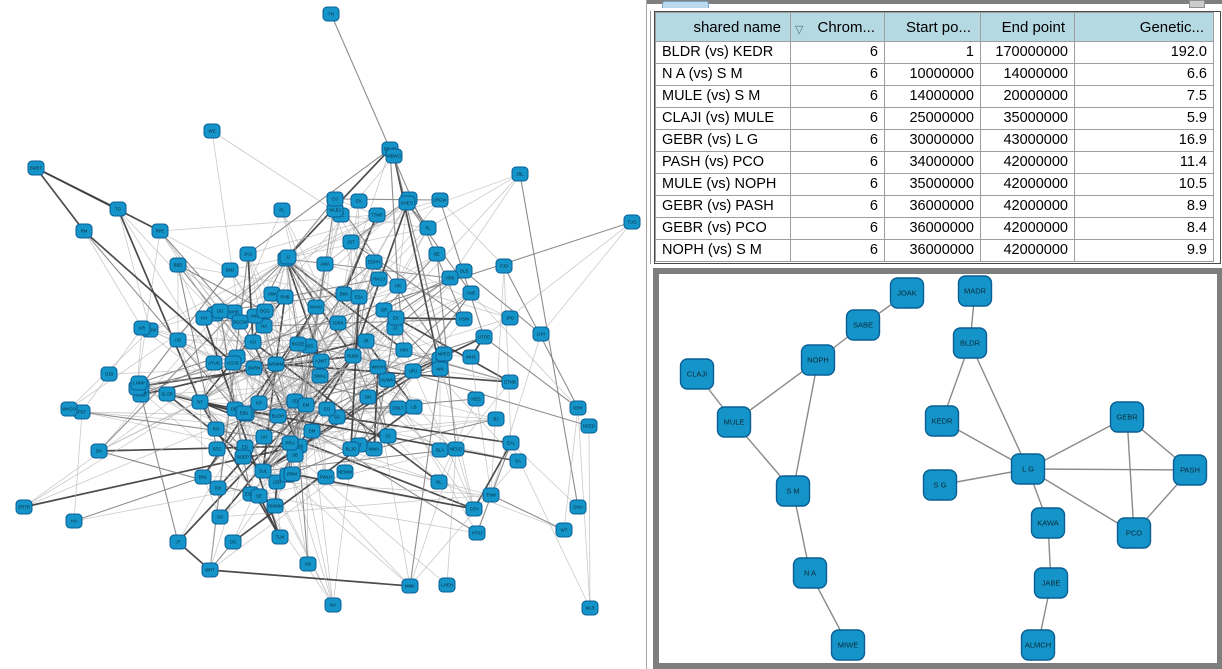 Image resolution: width=1222 pixels, height=669 pixels. Describe the element at coordinates (359, 297) in the screenshot. I see `network-node: ESA` at that location.